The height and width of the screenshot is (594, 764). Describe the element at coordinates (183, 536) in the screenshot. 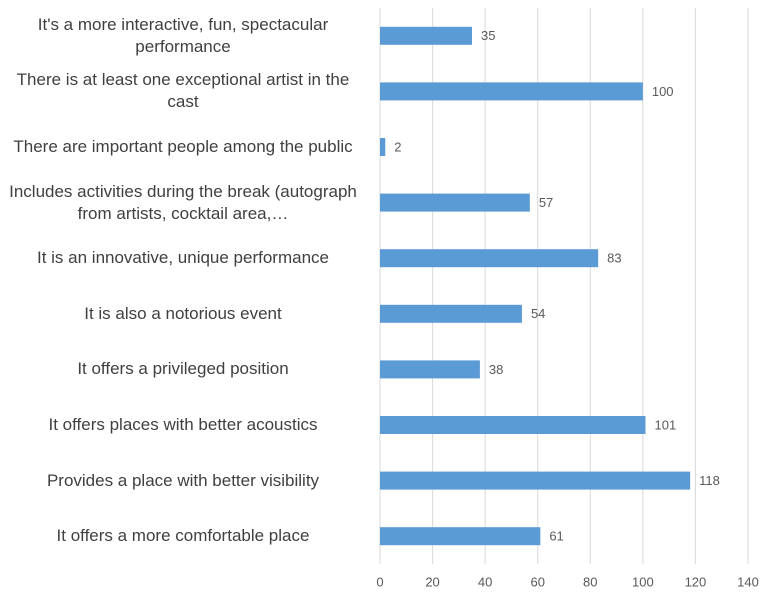

I see `y-tick-label: It offers a more comfortable place` at that location.